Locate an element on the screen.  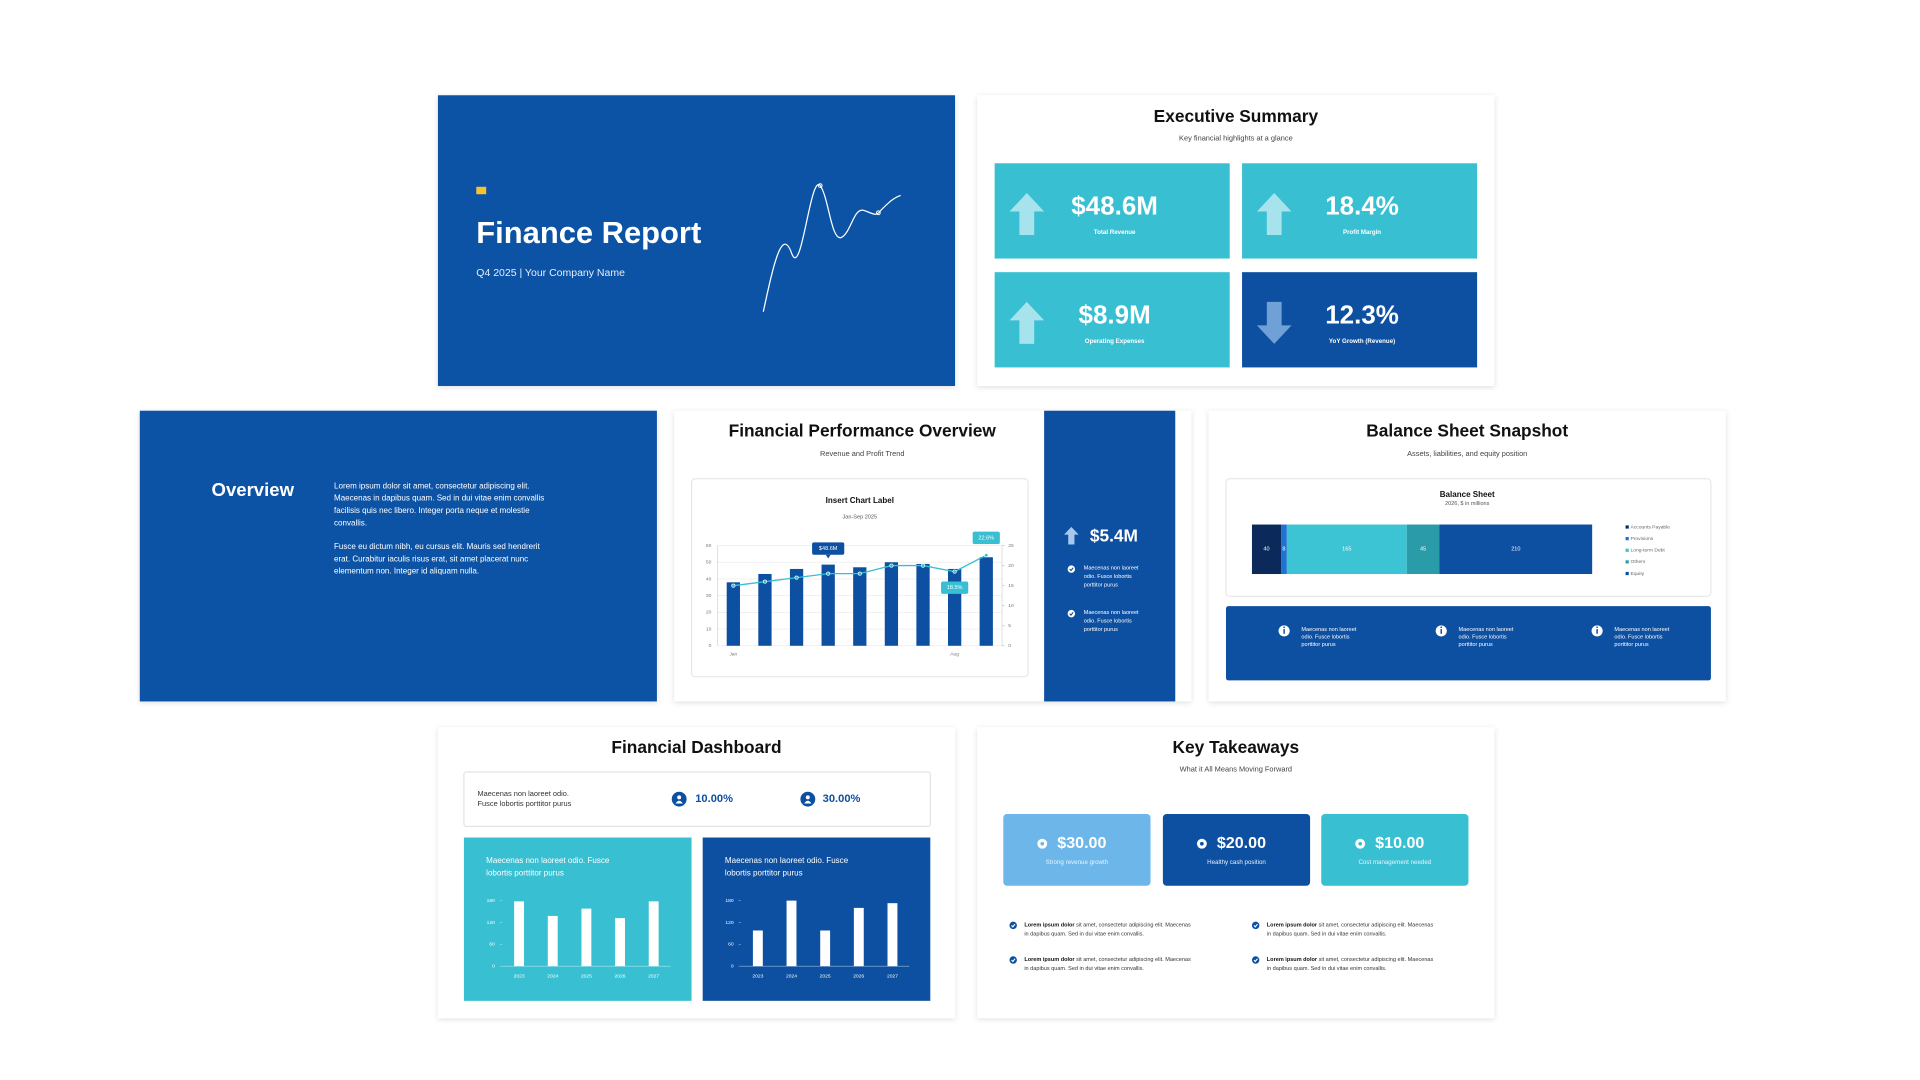
value-callout is located at coordinates (828, 548).